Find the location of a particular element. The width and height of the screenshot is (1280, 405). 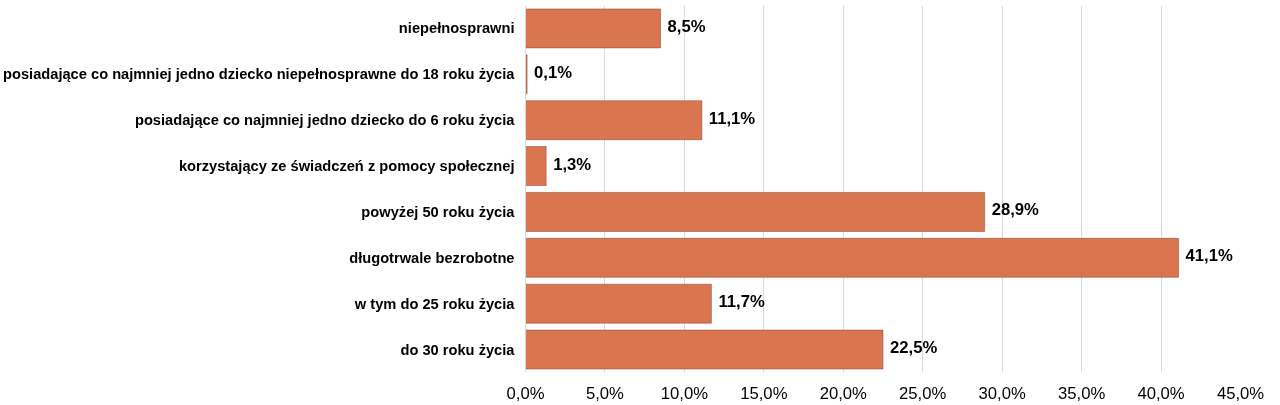

x-tick-label: 45,0% is located at coordinates (1240, 393).